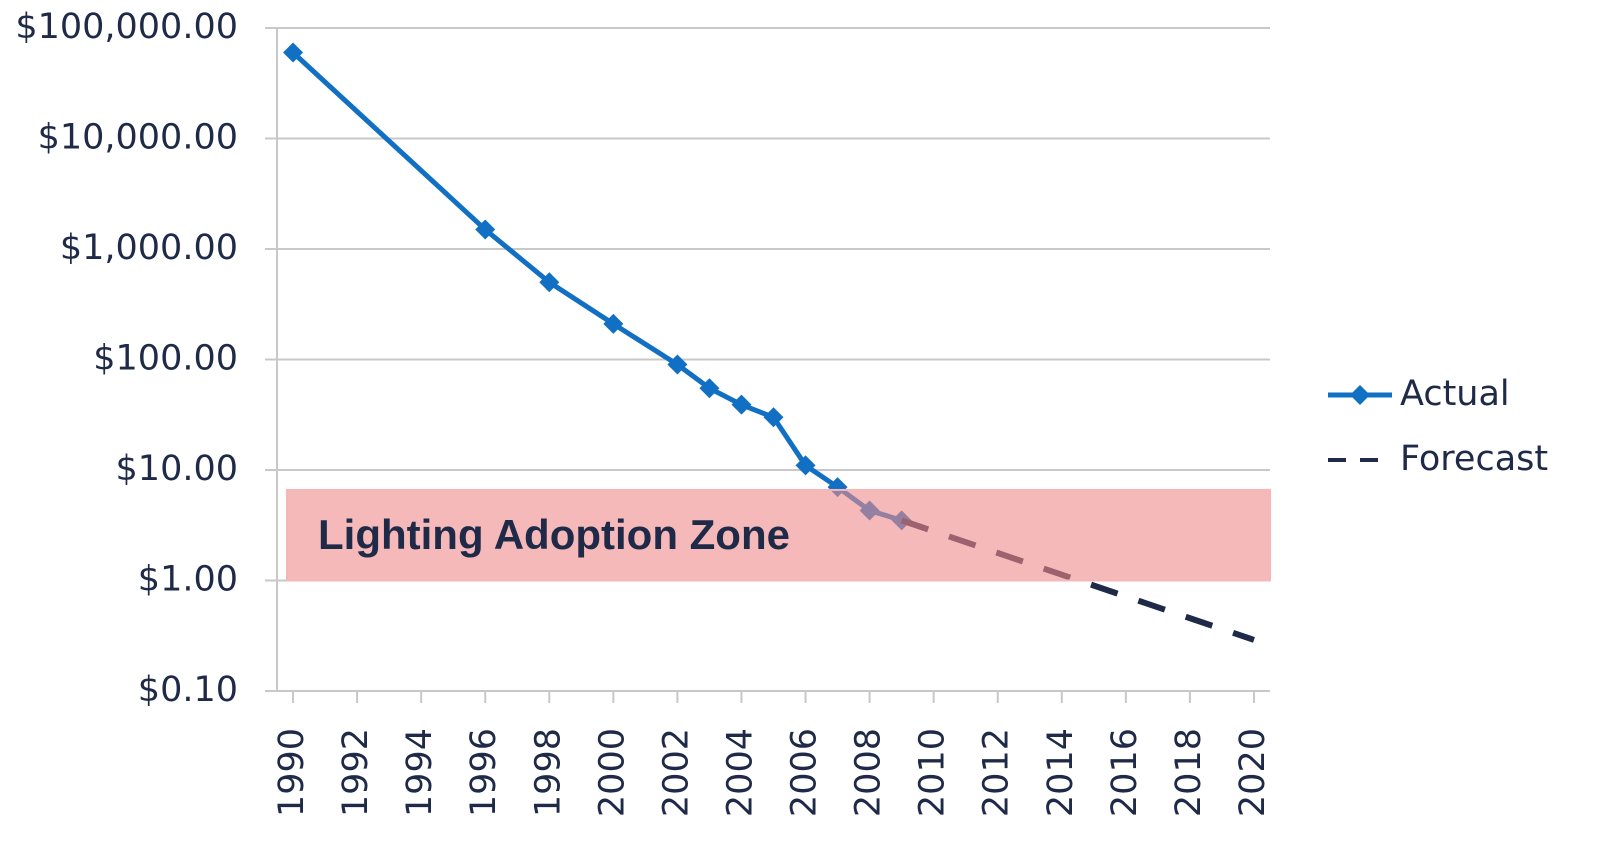 This screenshot has height=845, width=1618. I want to click on x-tick-label: 1996, so click(484, 772).